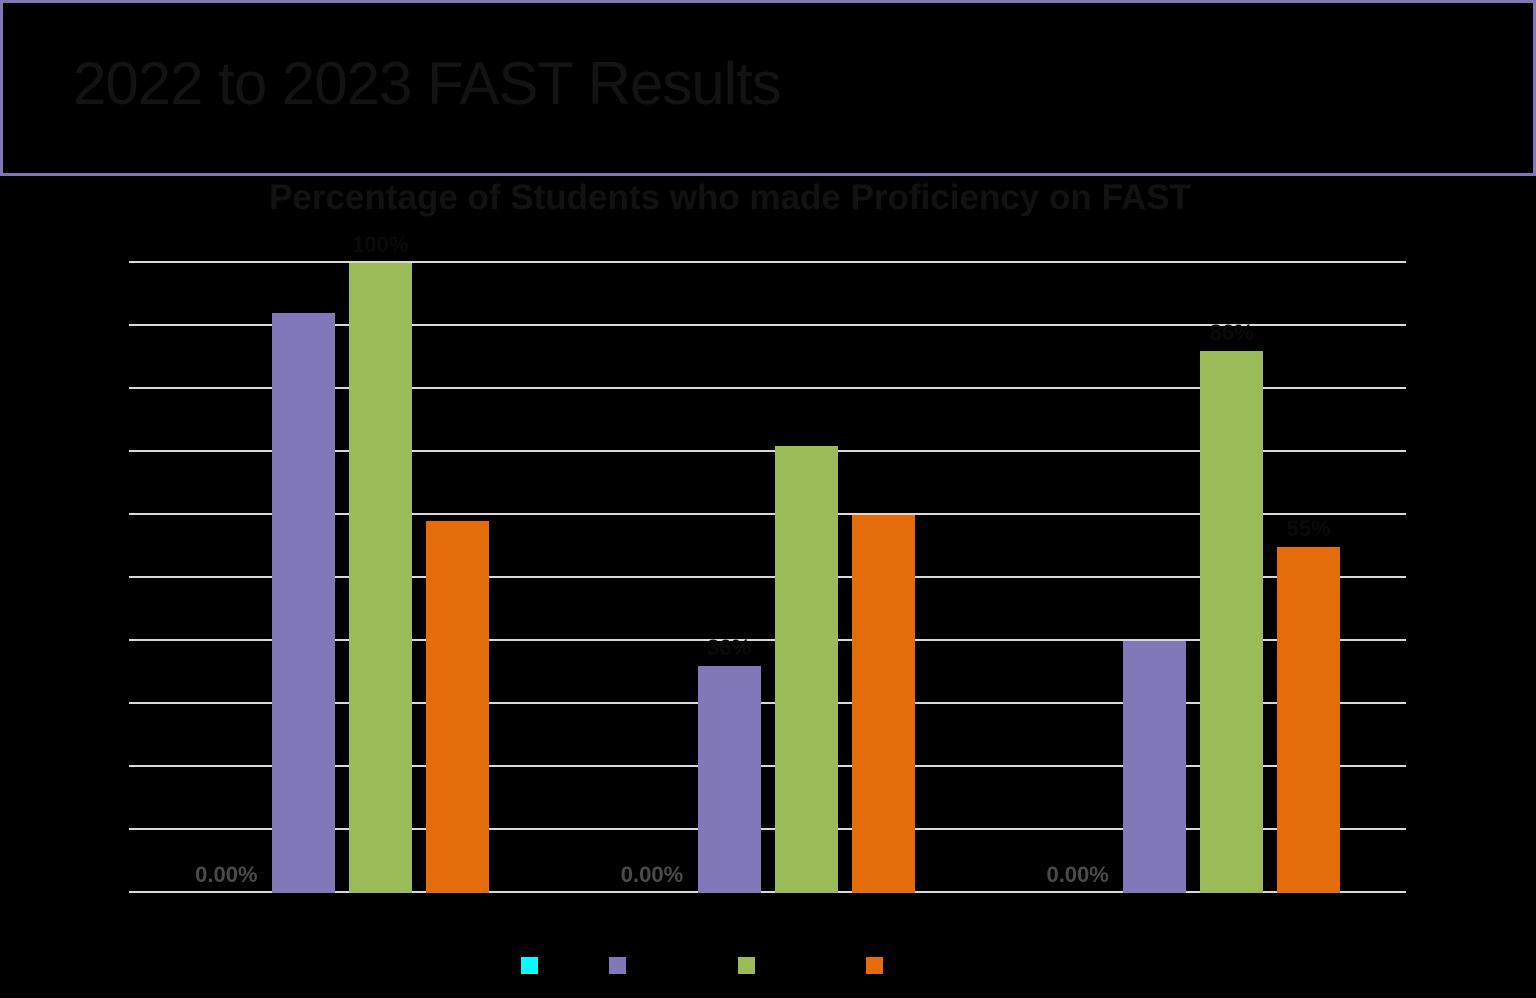  What do you see at coordinates (427, 83) in the screenshot?
I see `page-title: 2022 to 2023 FAST Results` at bounding box center [427, 83].